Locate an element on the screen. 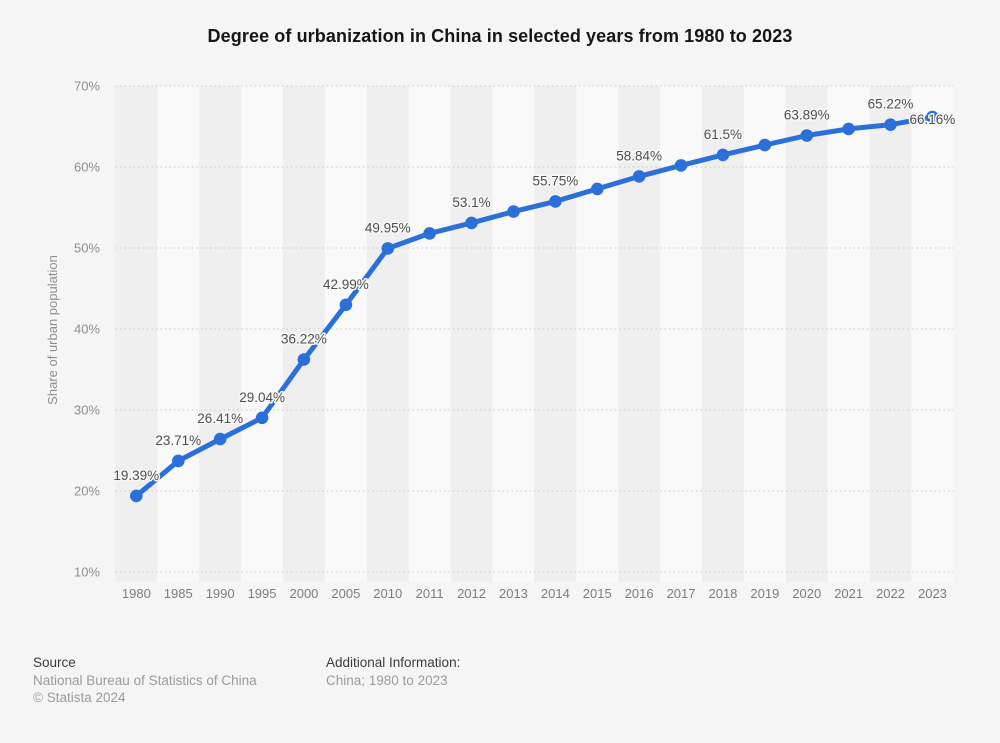  x-tick-label: 1985 is located at coordinates (178, 593).